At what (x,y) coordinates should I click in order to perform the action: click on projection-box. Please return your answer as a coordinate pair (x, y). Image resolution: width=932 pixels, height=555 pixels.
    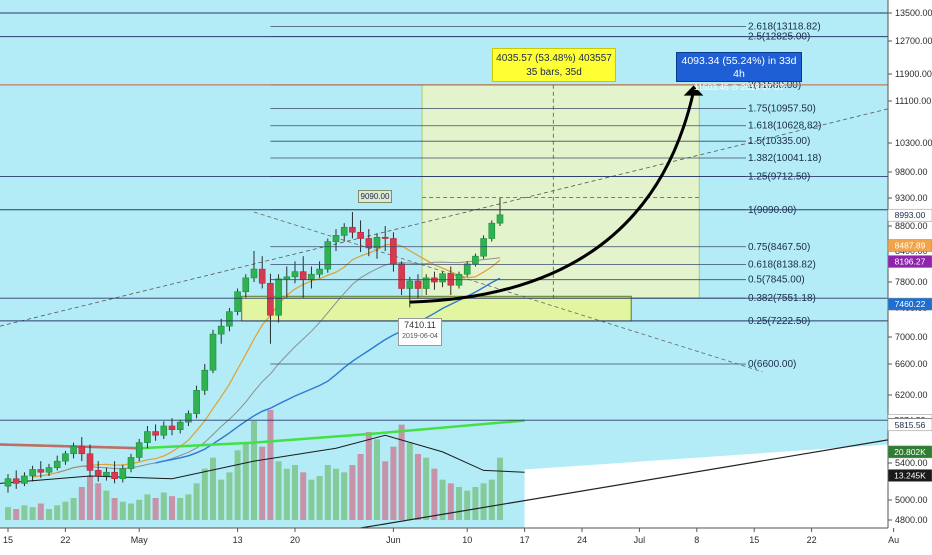
    Looking at the image, I should click on (560, 191).